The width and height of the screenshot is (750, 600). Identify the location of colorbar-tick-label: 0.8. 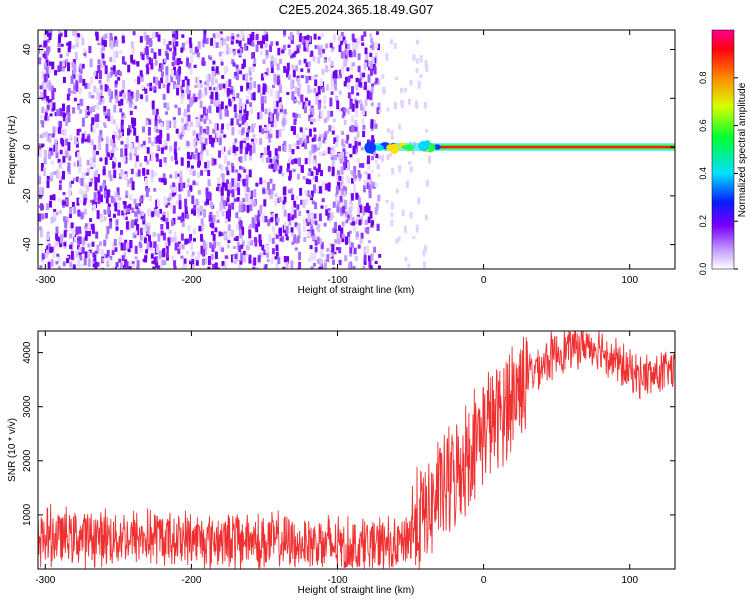
(703, 78).